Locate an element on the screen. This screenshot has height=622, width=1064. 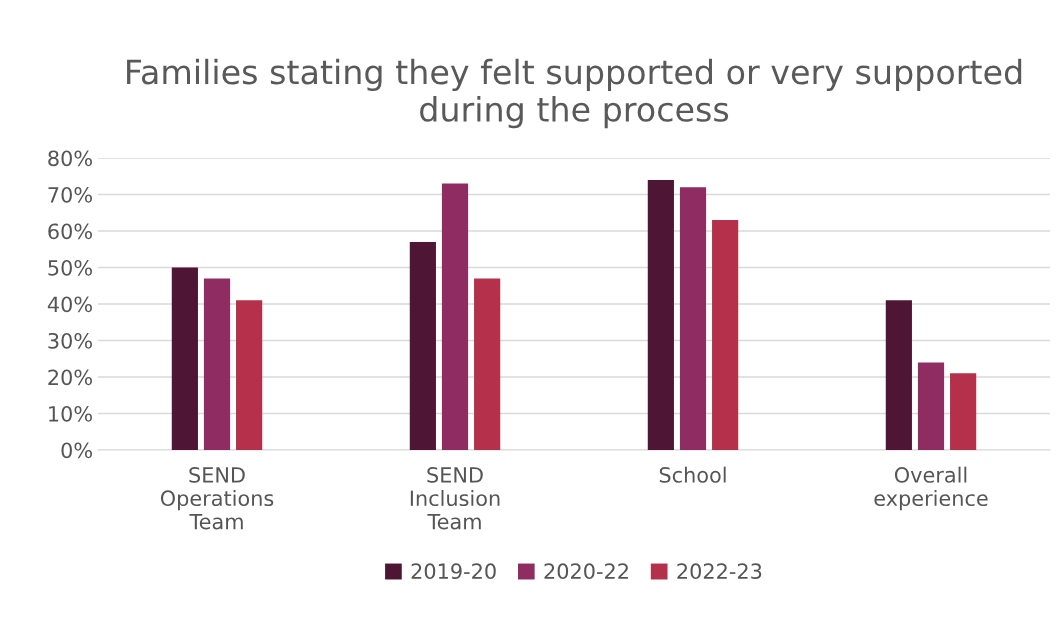
x-tick-label: SEND Inclusion Team is located at coordinates (455, 498).